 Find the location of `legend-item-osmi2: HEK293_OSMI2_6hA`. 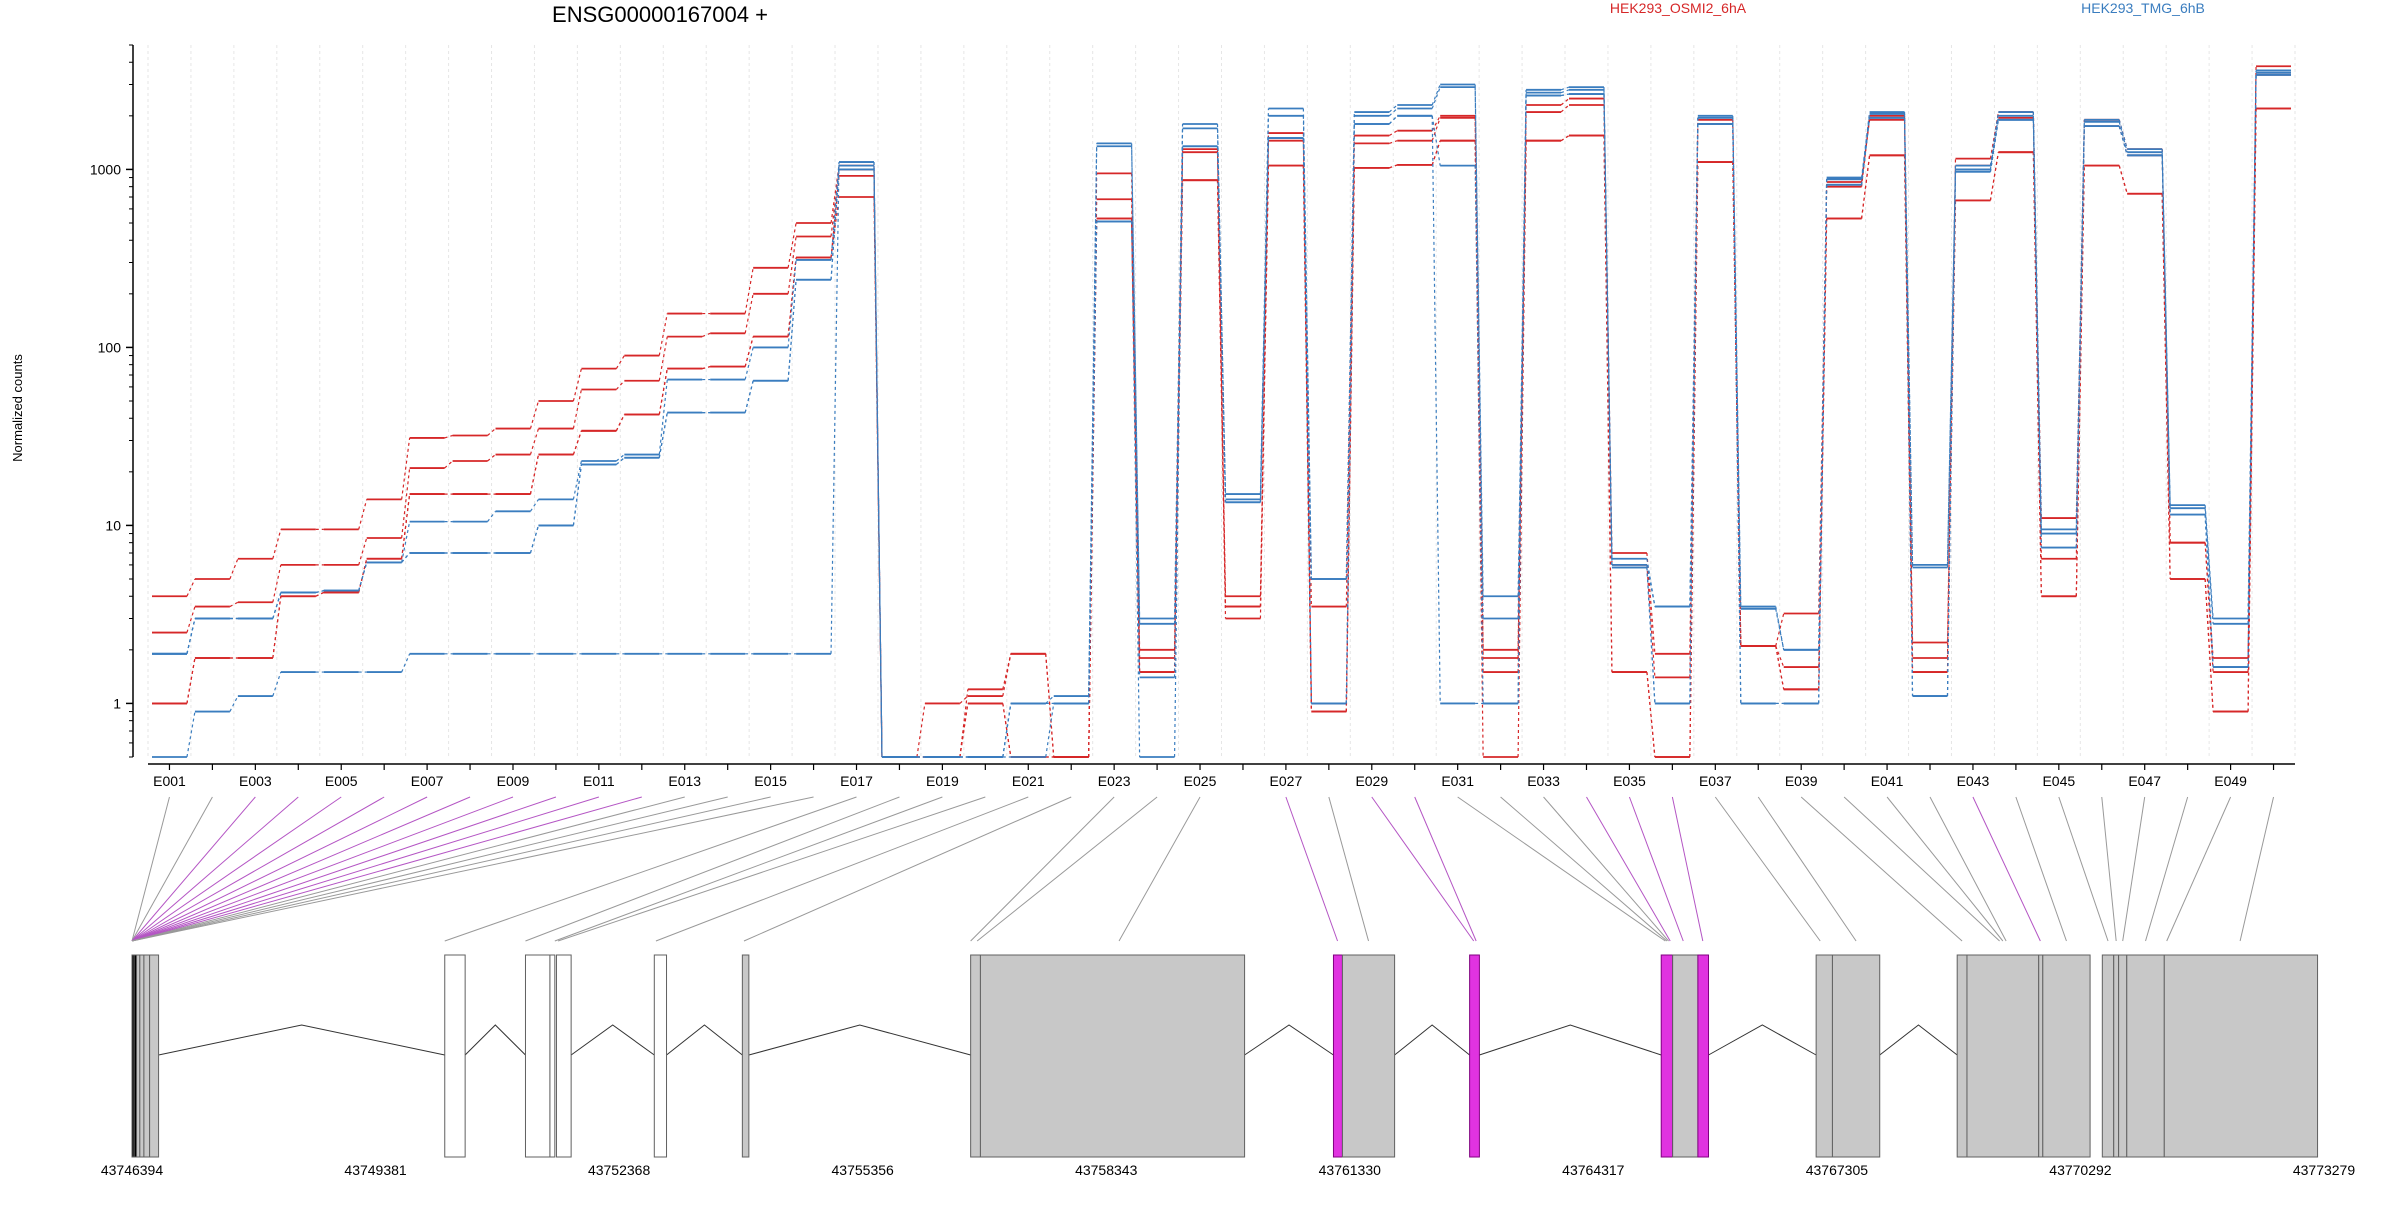

legend-item-osmi2: HEK293_OSMI2_6hA is located at coordinates (1678, 8).